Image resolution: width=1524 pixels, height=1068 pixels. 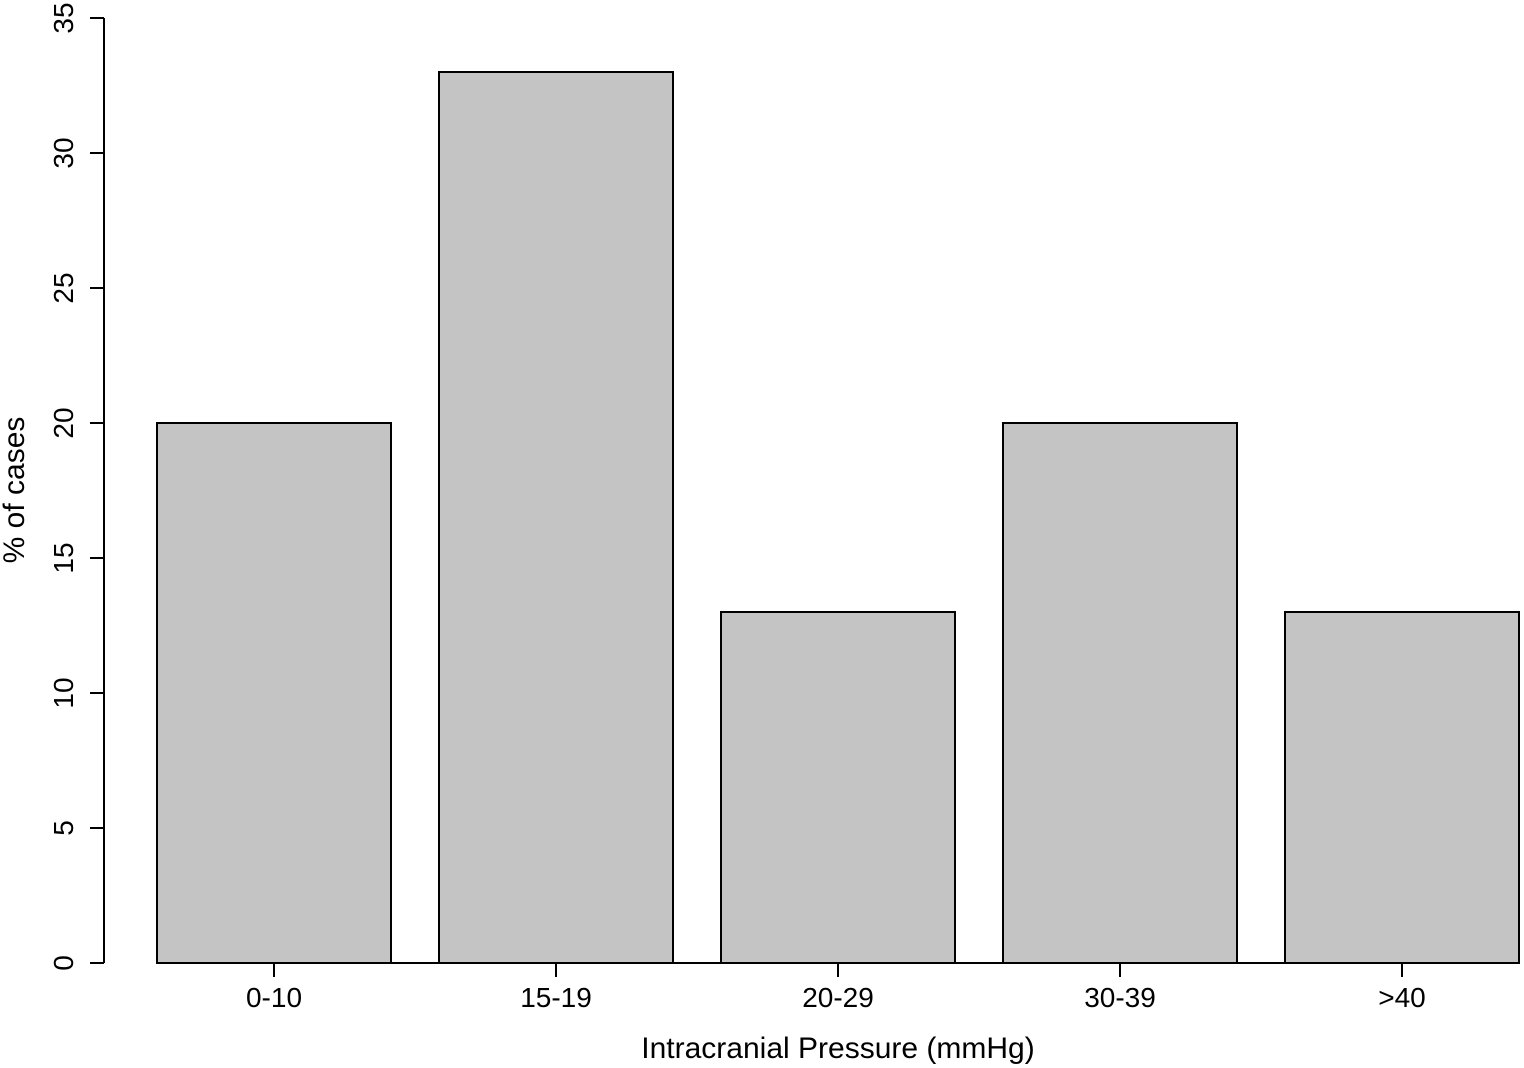 I want to click on bar->40, so click(x=1402, y=787).